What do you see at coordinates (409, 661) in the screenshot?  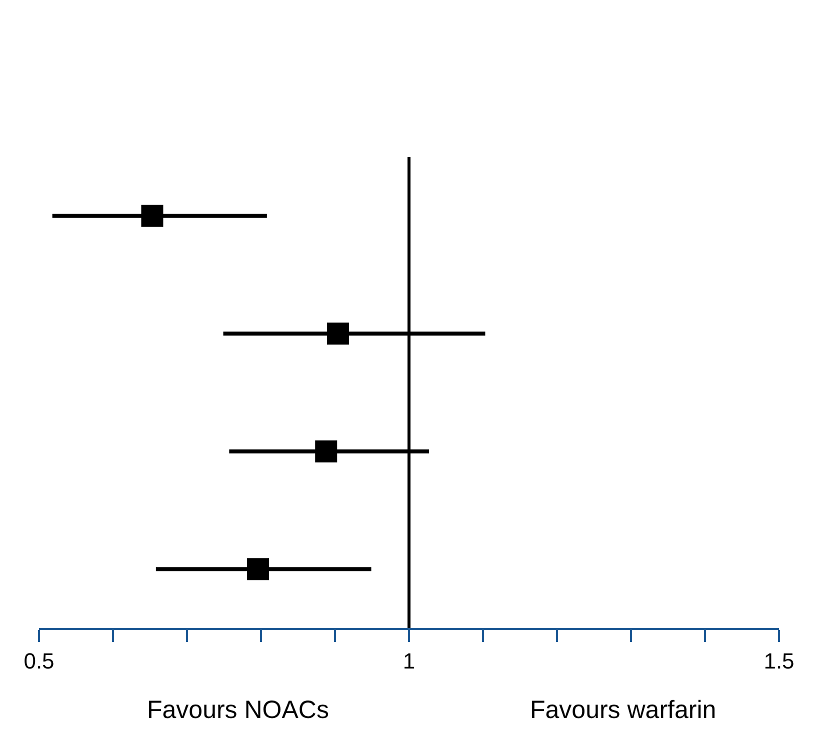 I see `x-tick-label: 1` at bounding box center [409, 661].